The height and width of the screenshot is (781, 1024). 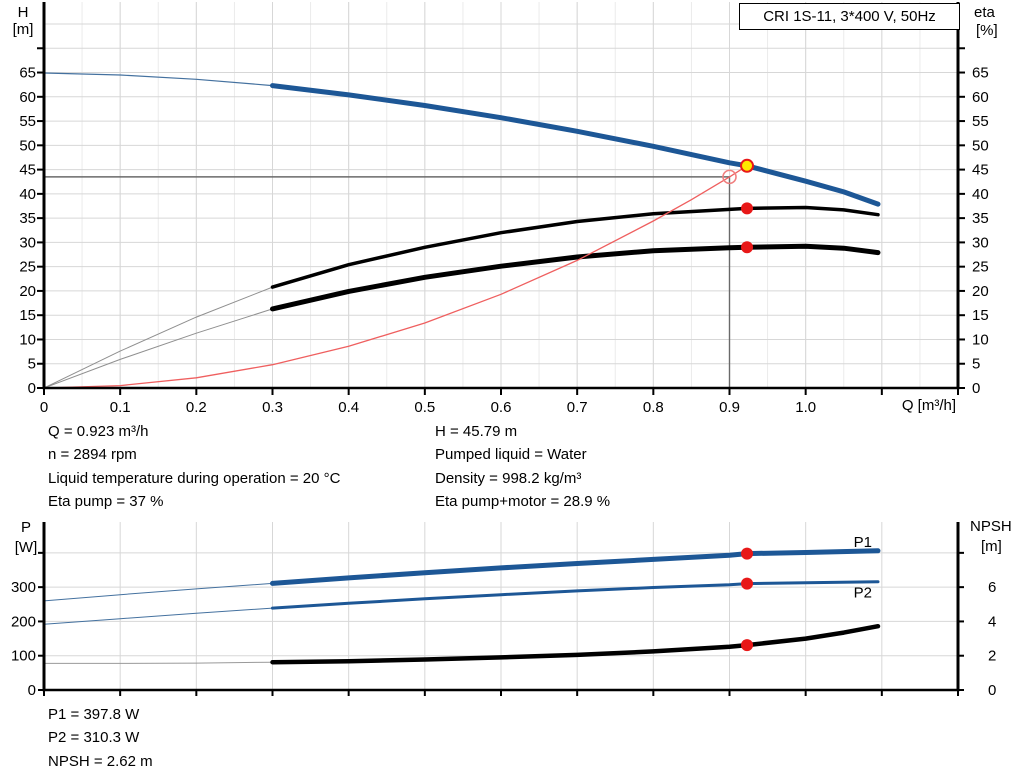 I want to click on annotation-pumped-liquid: Pumped liquid = Water, so click(x=511, y=455).